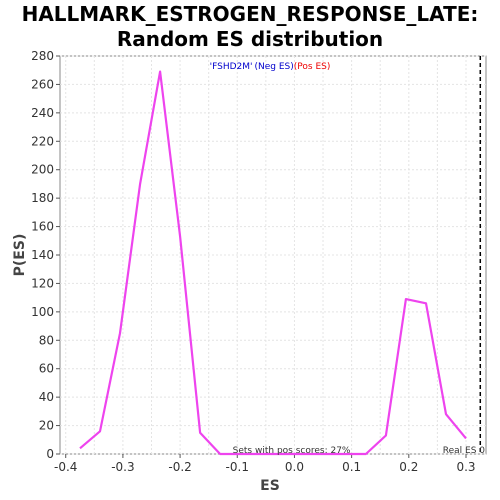  Describe the element at coordinates (464, 451) in the screenshot. I see `real-es-annotation: Real ES 0` at that location.